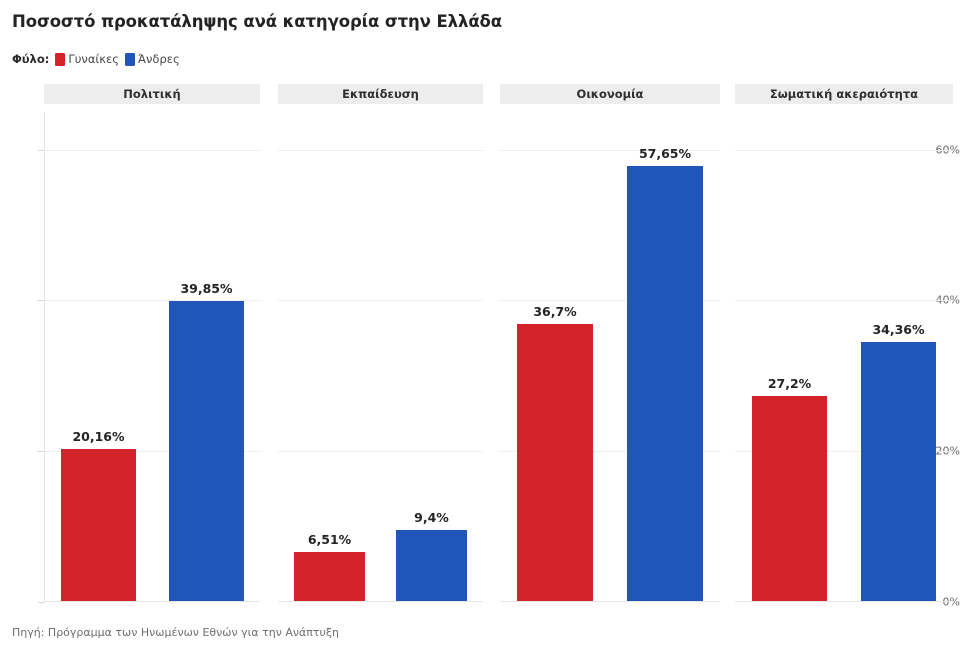 Image resolution: width=960 pixels, height=650 pixels. I want to click on facet-panel-label: Σωματική ακεραιότητα, so click(844, 94).